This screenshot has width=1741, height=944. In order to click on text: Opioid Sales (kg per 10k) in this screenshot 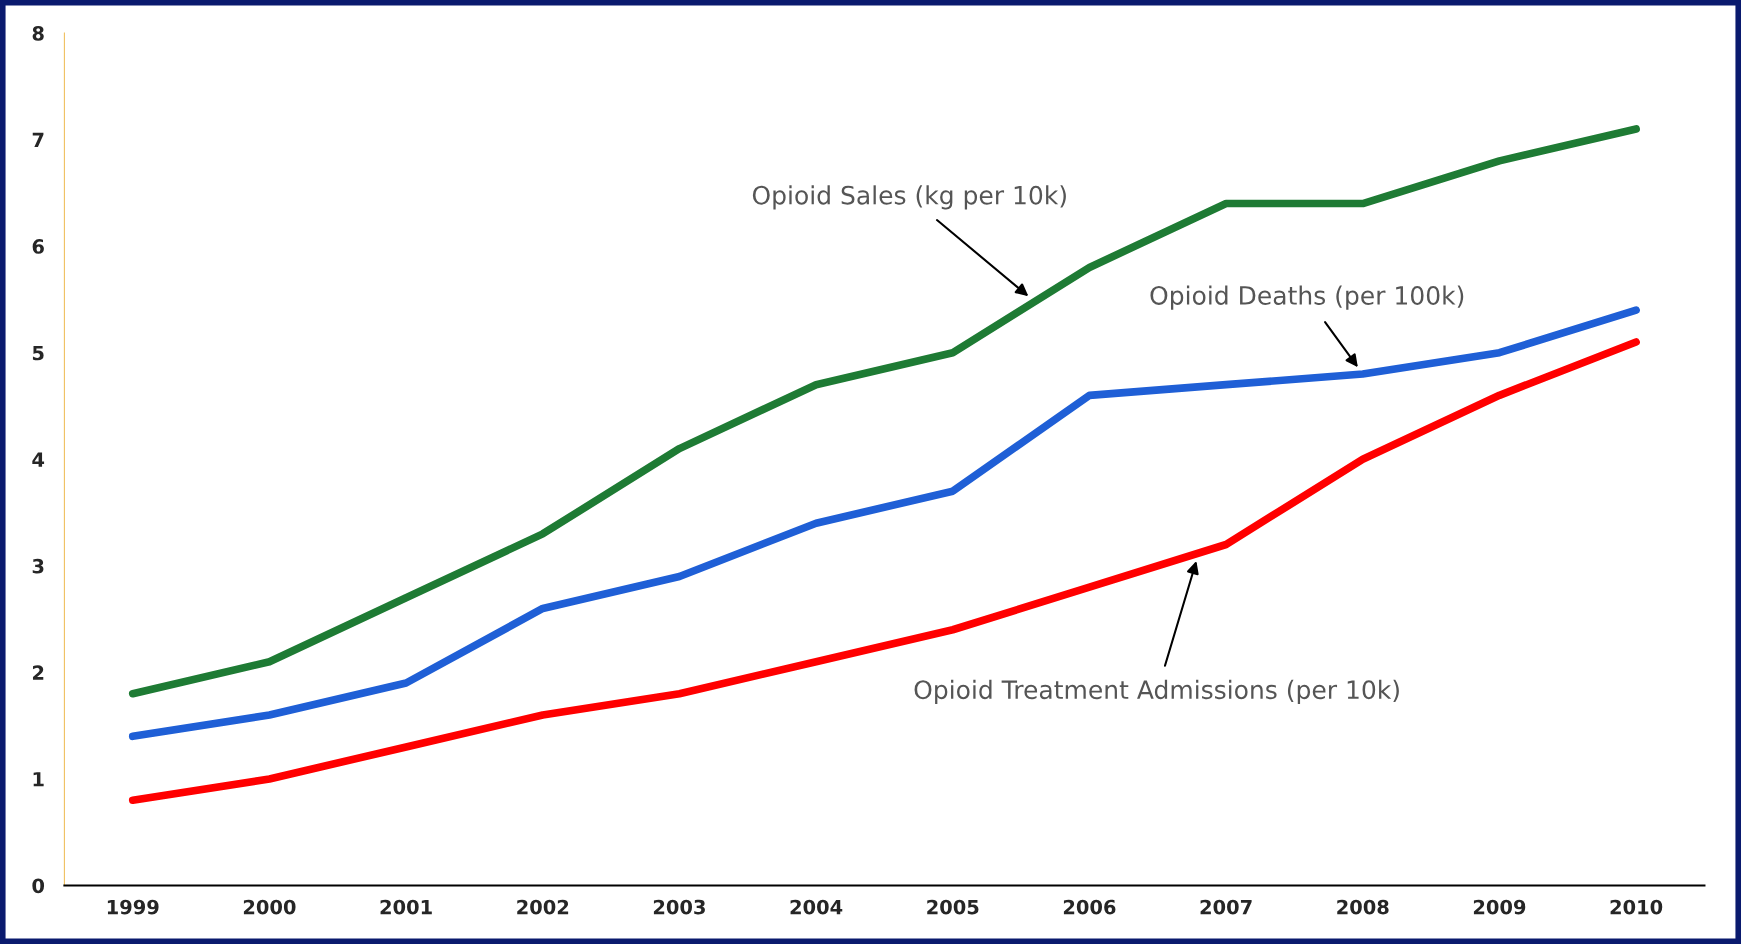, I will do `click(909, 197)`.